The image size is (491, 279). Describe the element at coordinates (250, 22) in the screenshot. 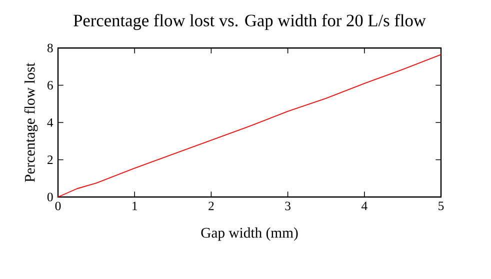

I see `chart-title: Percentage flow lost vs. Gap width for 20 L/s flow` at that location.